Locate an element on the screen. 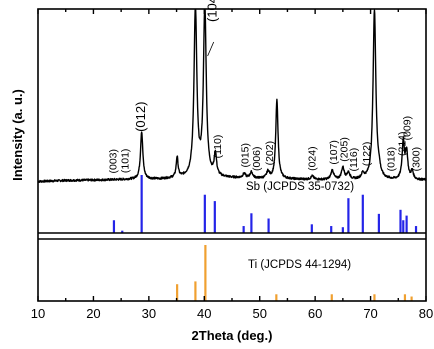 This screenshot has height=349, width=434. peak-label: (009) is located at coordinates (408, 128).